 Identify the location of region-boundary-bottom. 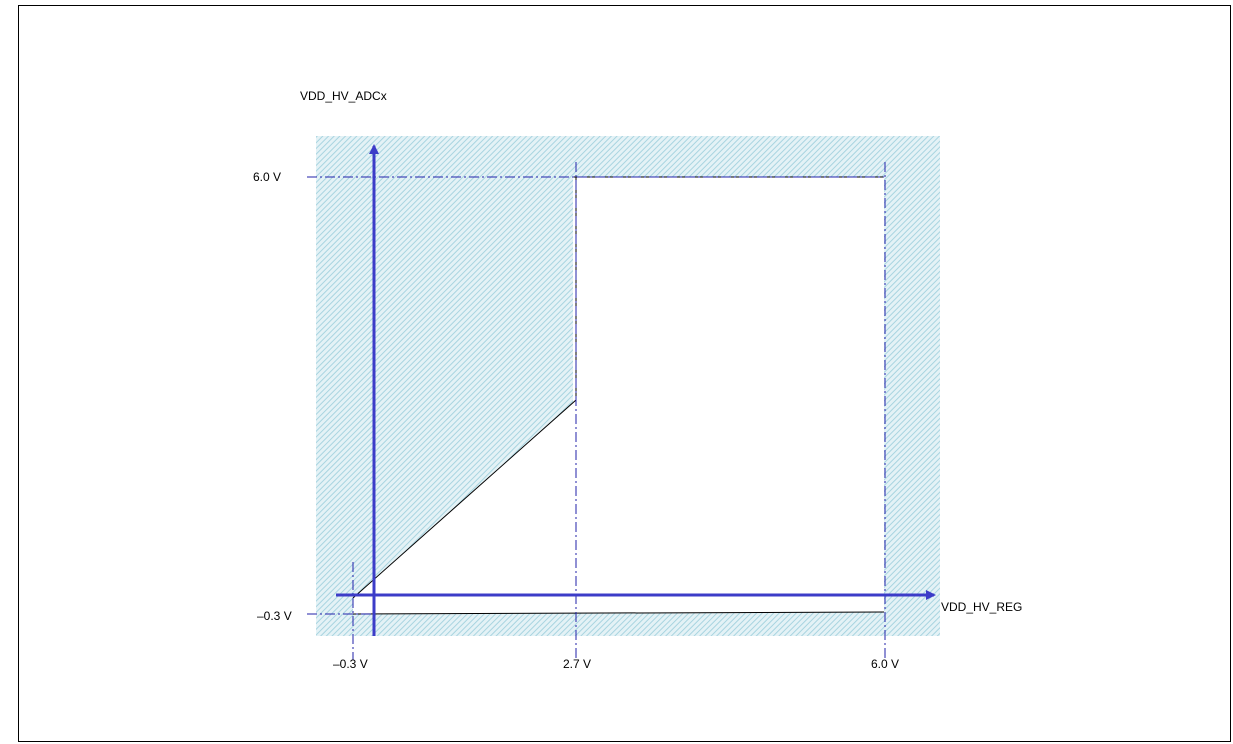
(618, 613).